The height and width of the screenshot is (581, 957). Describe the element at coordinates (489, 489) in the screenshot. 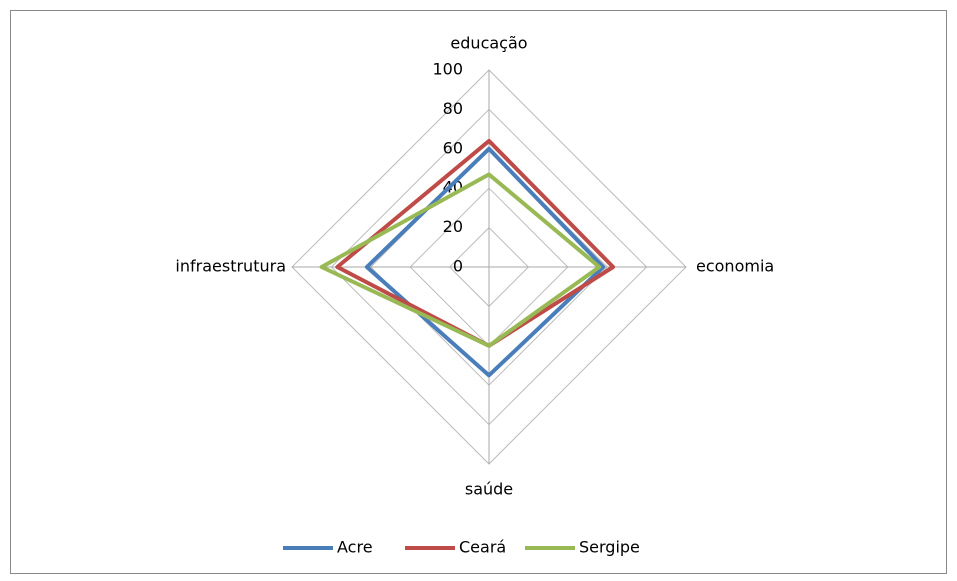

I see `category-label: saúde` at that location.